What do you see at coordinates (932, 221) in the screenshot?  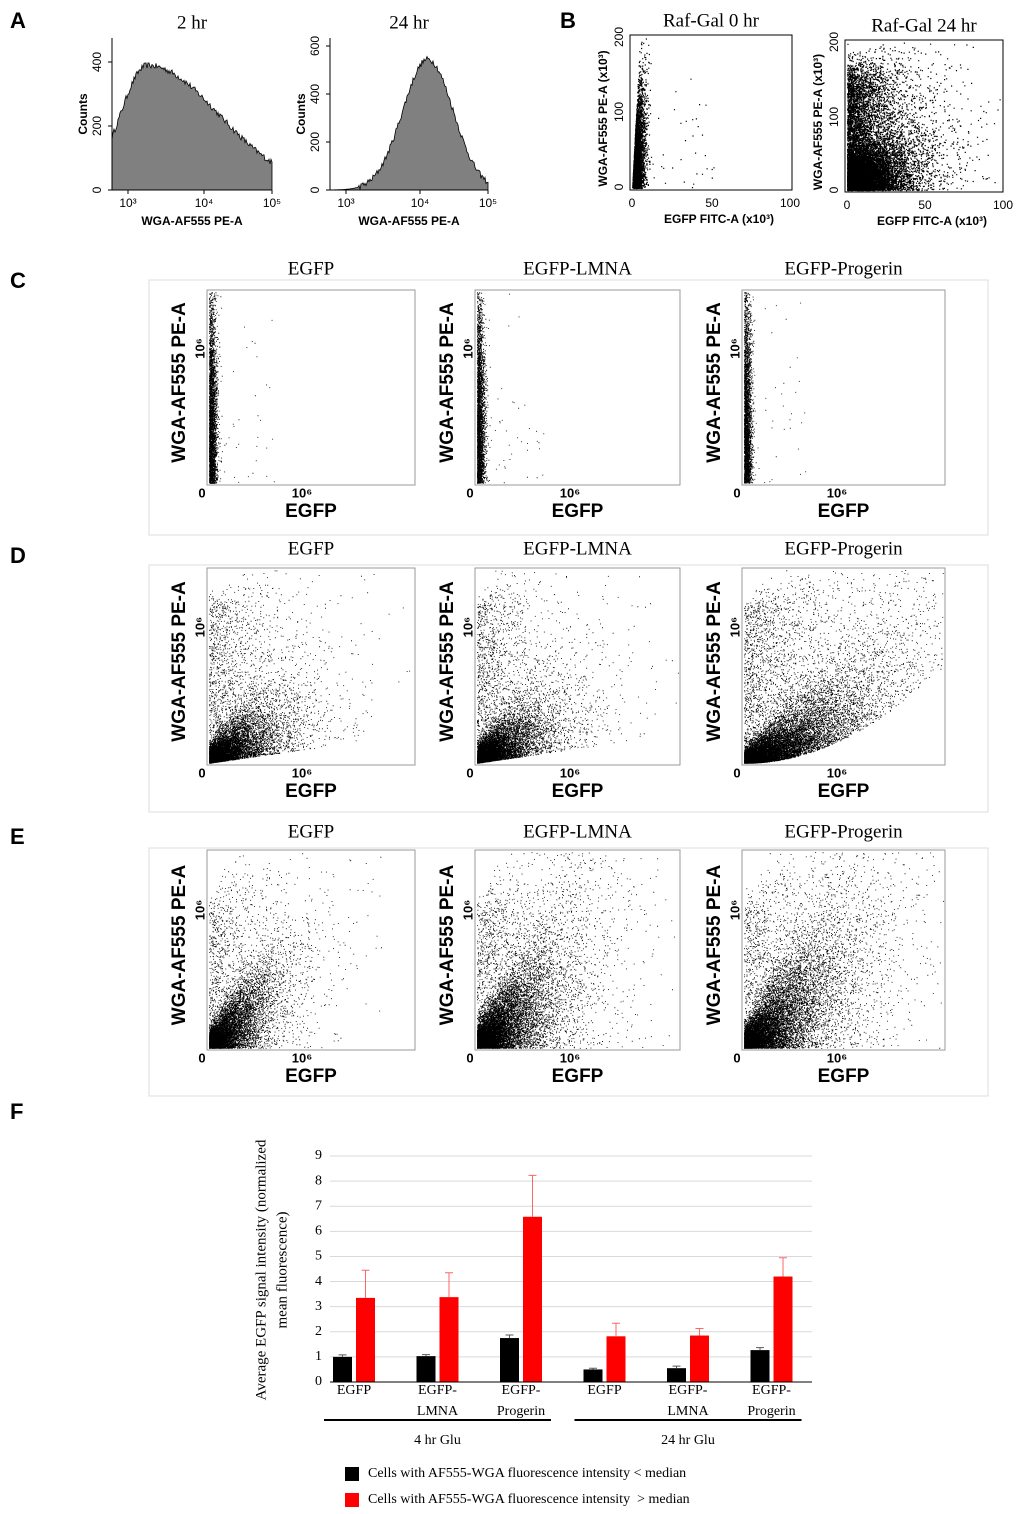 I see `x-axis-label: EGFP FITC-A (x10³)` at bounding box center [932, 221].